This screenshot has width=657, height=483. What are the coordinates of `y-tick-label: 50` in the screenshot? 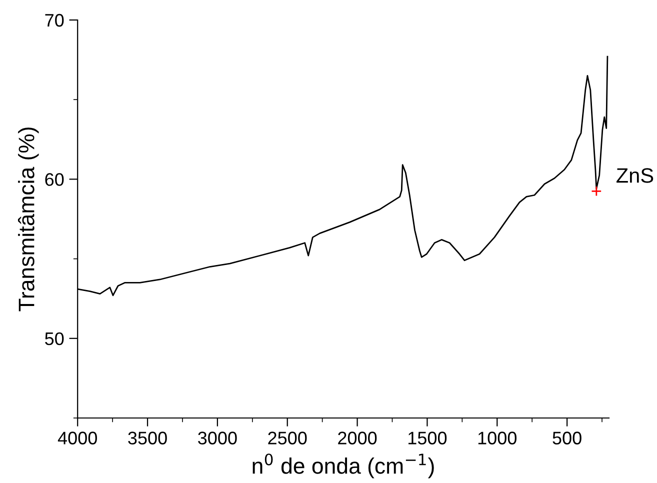 It's located at (54, 339).